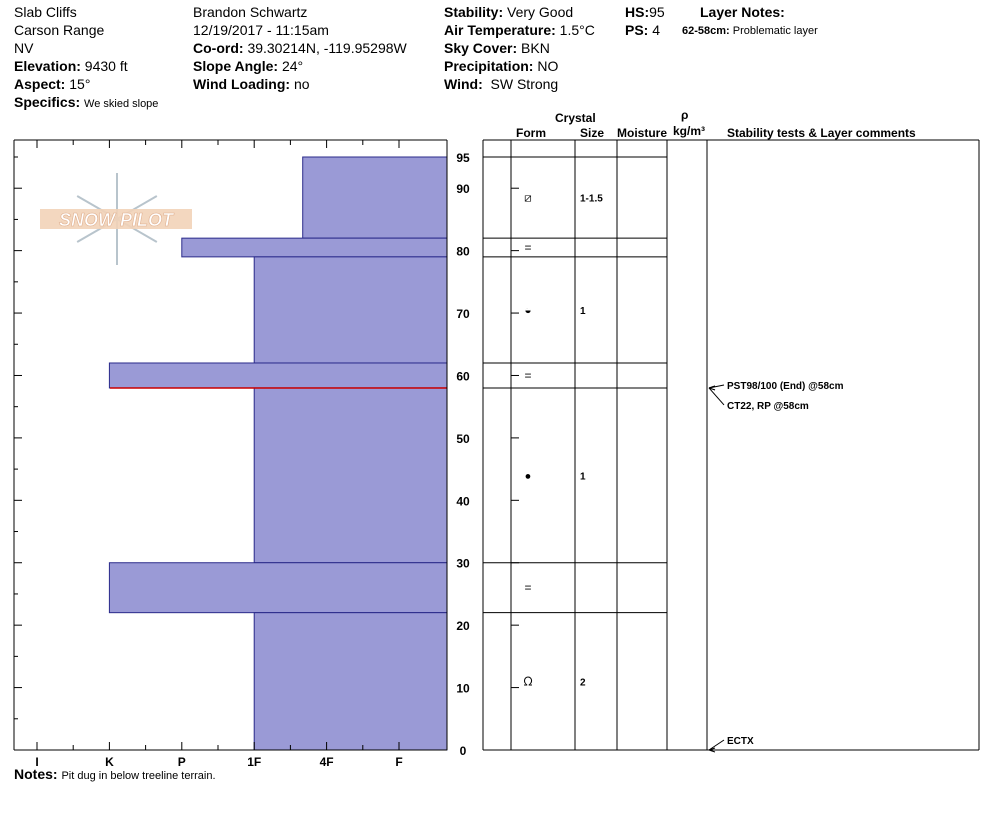  Describe the element at coordinates (300, 48) in the screenshot. I see `coord: Co-ord: 39.30214N, -119.95298W` at that location.